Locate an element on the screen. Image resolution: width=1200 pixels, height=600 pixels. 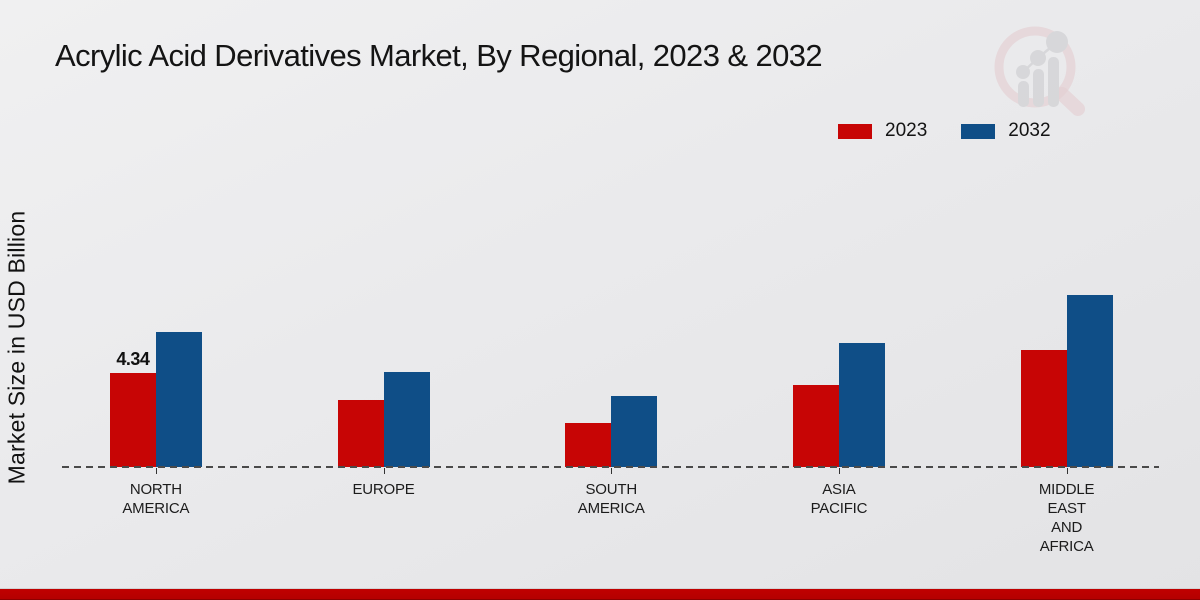
x-axis-dashed-baseline is located at coordinates (610, 467).